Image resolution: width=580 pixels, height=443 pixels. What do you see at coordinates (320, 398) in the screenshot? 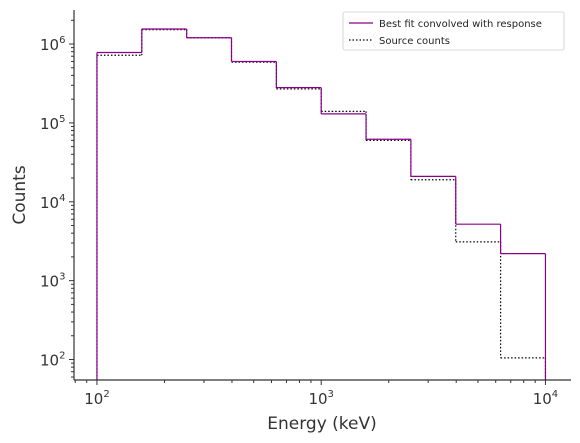
I see `x-tick-label: 10³` at bounding box center [320, 398].